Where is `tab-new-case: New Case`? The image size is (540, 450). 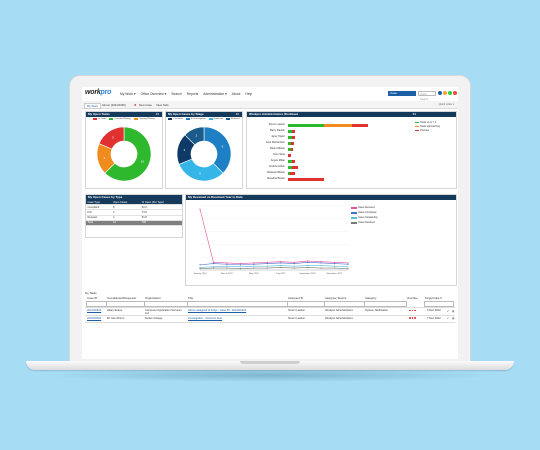
tab-new-case: New Case is located at coordinates (145, 104).